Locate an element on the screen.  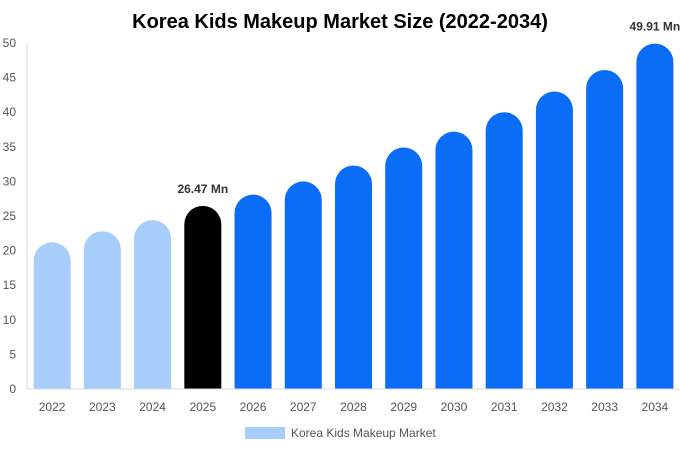
y-tick-label: 15 is located at coordinates (10, 285).